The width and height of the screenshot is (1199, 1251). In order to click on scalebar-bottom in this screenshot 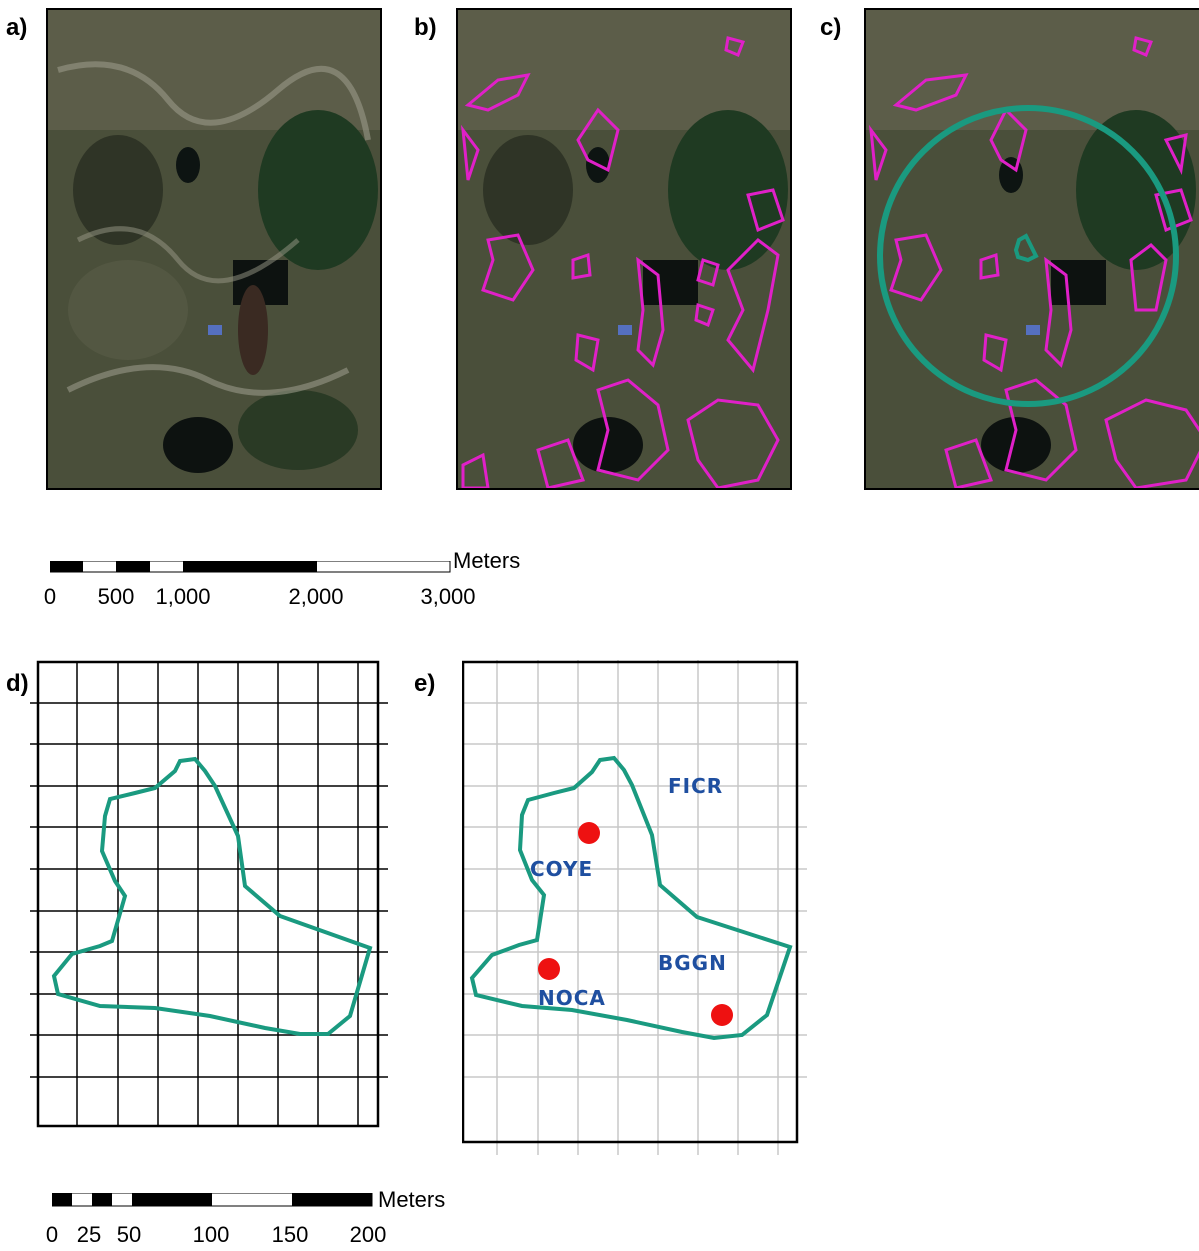, I will do `click(212, 1199)`.